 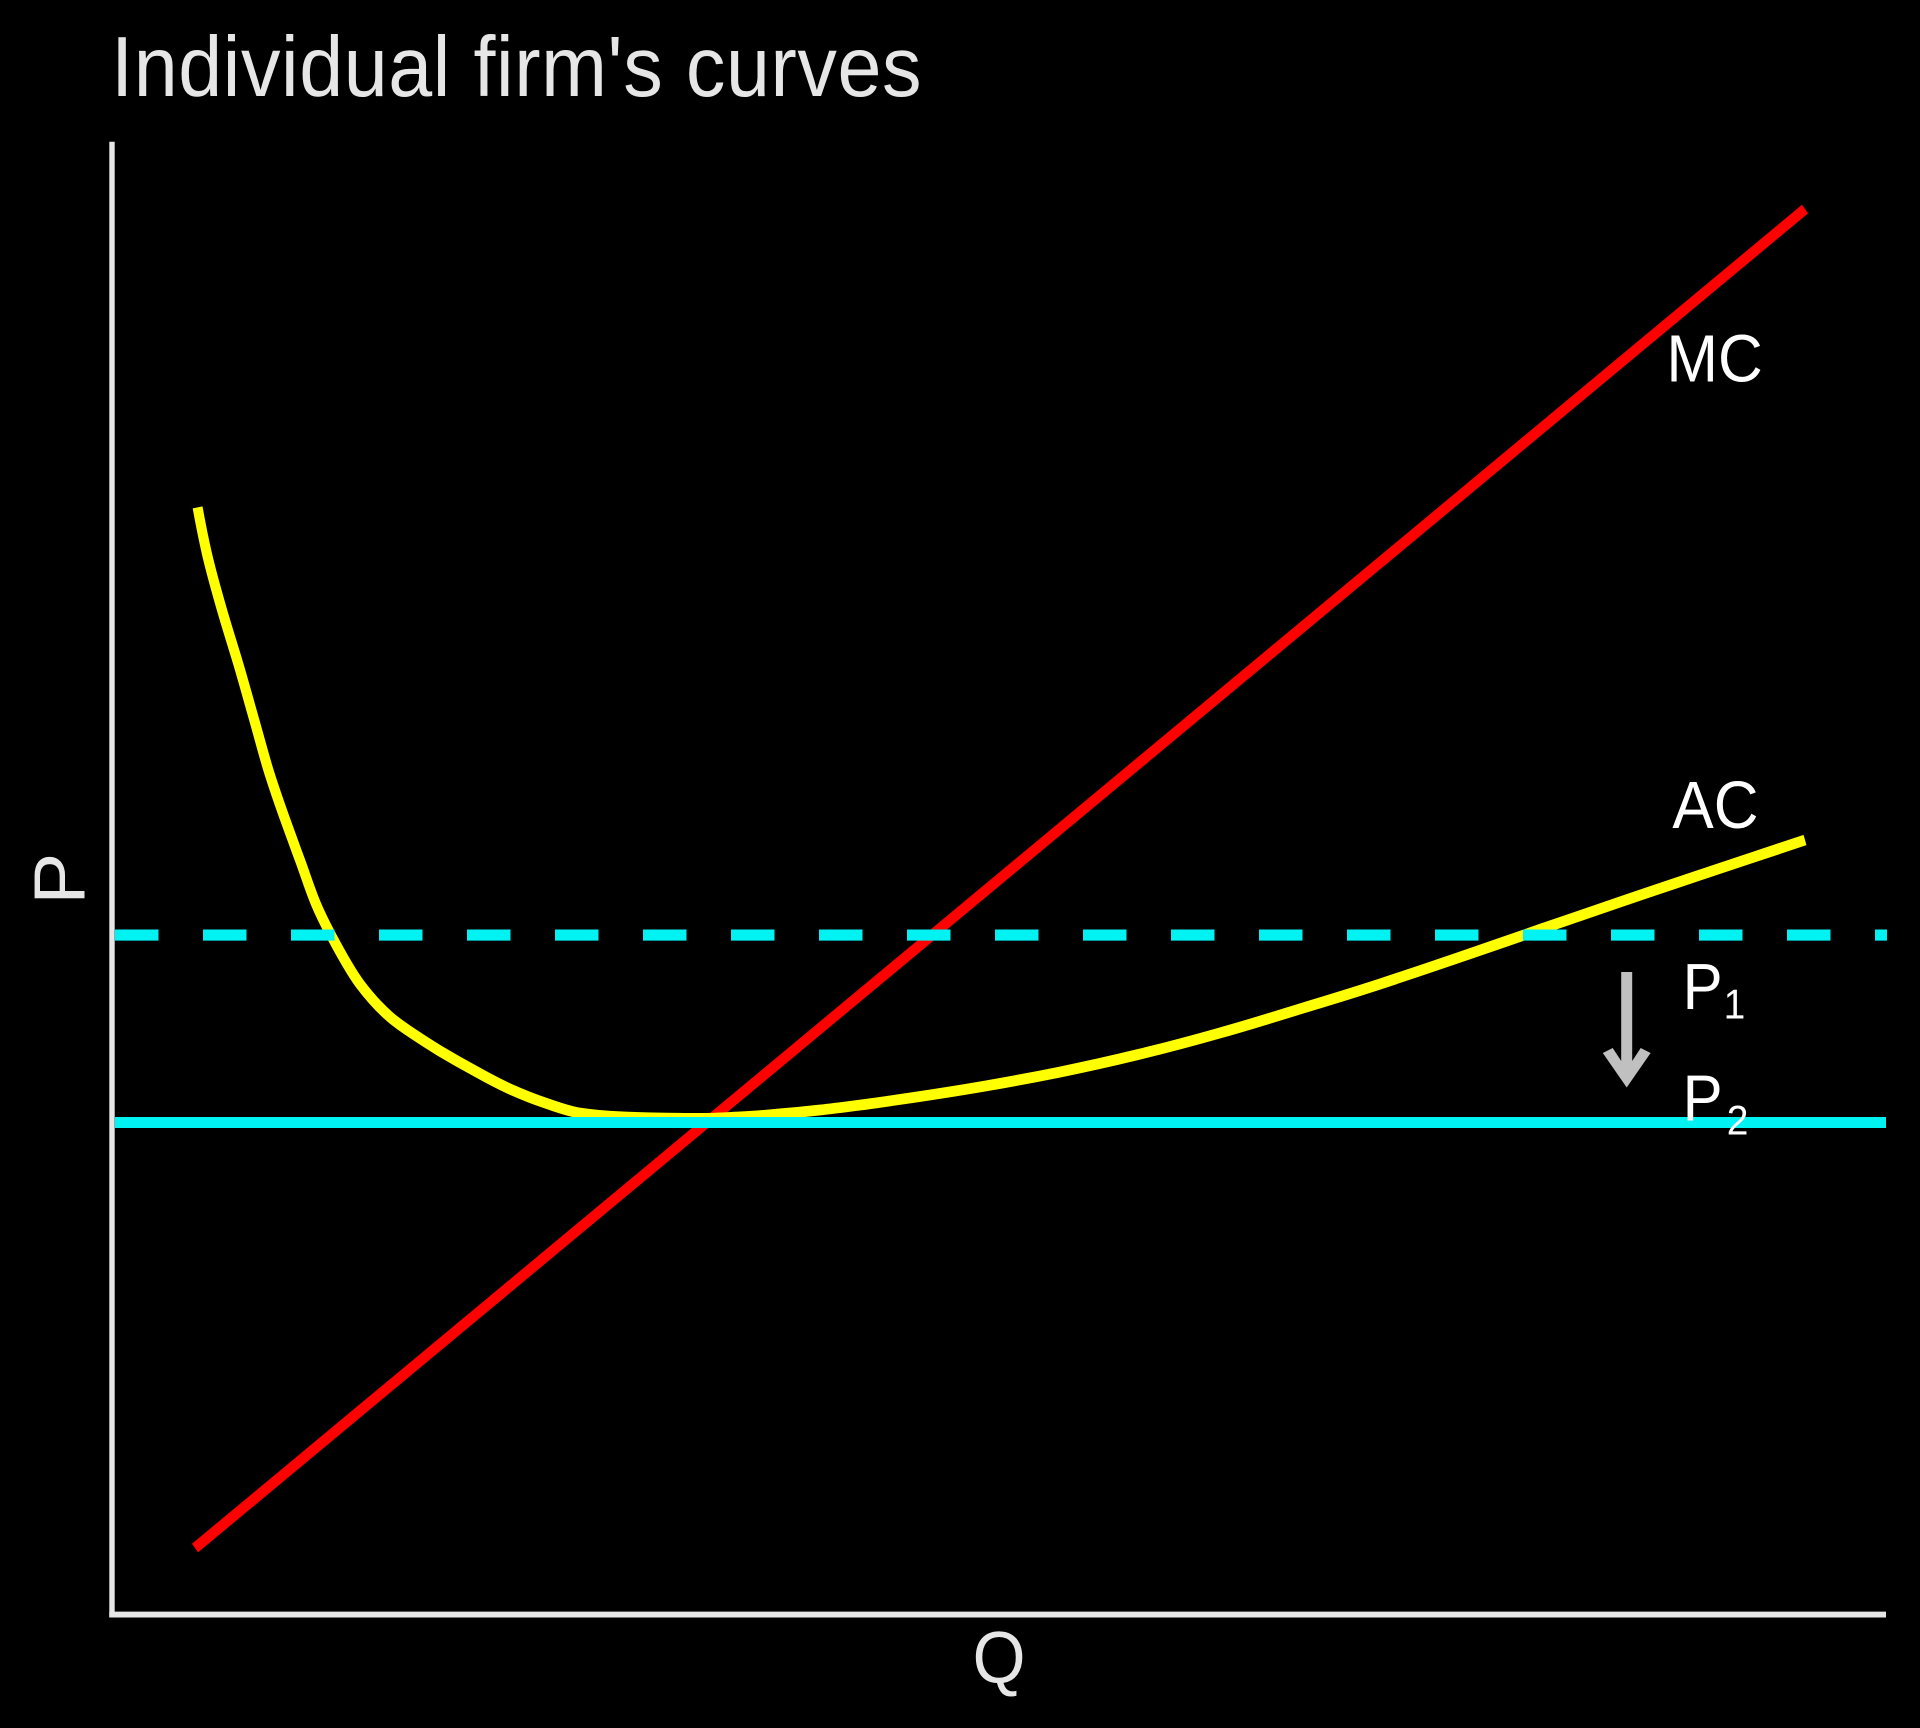 What do you see at coordinates (1738, 1120) in the screenshot?
I see `svg-text: 2` at bounding box center [1738, 1120].